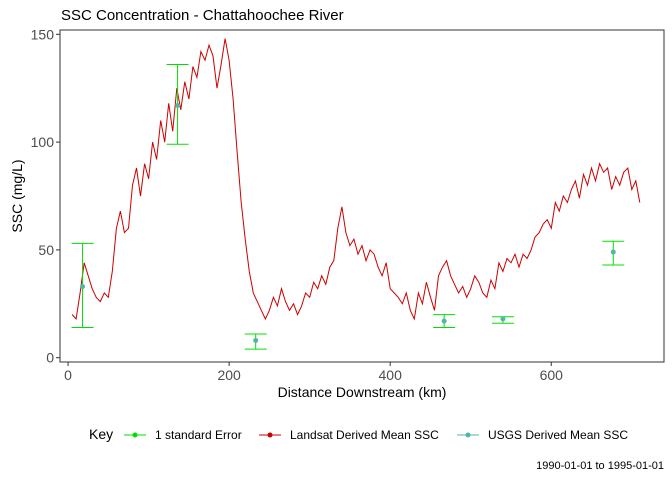 The image size is (672, 480). Describe the element at coordinates (552, 375) in the screenshot. I see `x-tick-label: 600` at that location.